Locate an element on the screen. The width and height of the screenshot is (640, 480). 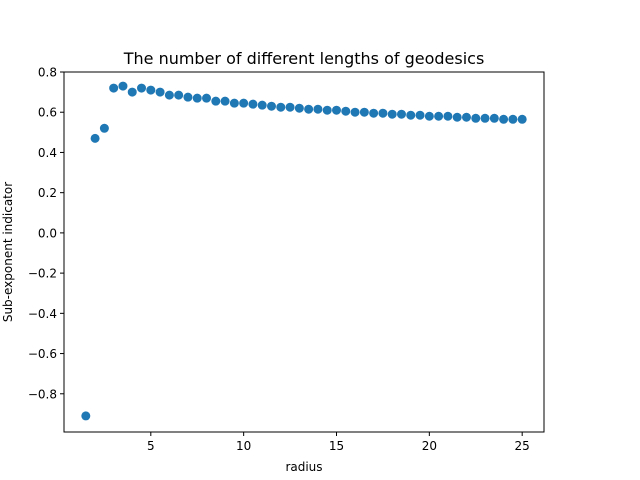
y-tick-label: 0.4 is located at coordinates (47, 153).